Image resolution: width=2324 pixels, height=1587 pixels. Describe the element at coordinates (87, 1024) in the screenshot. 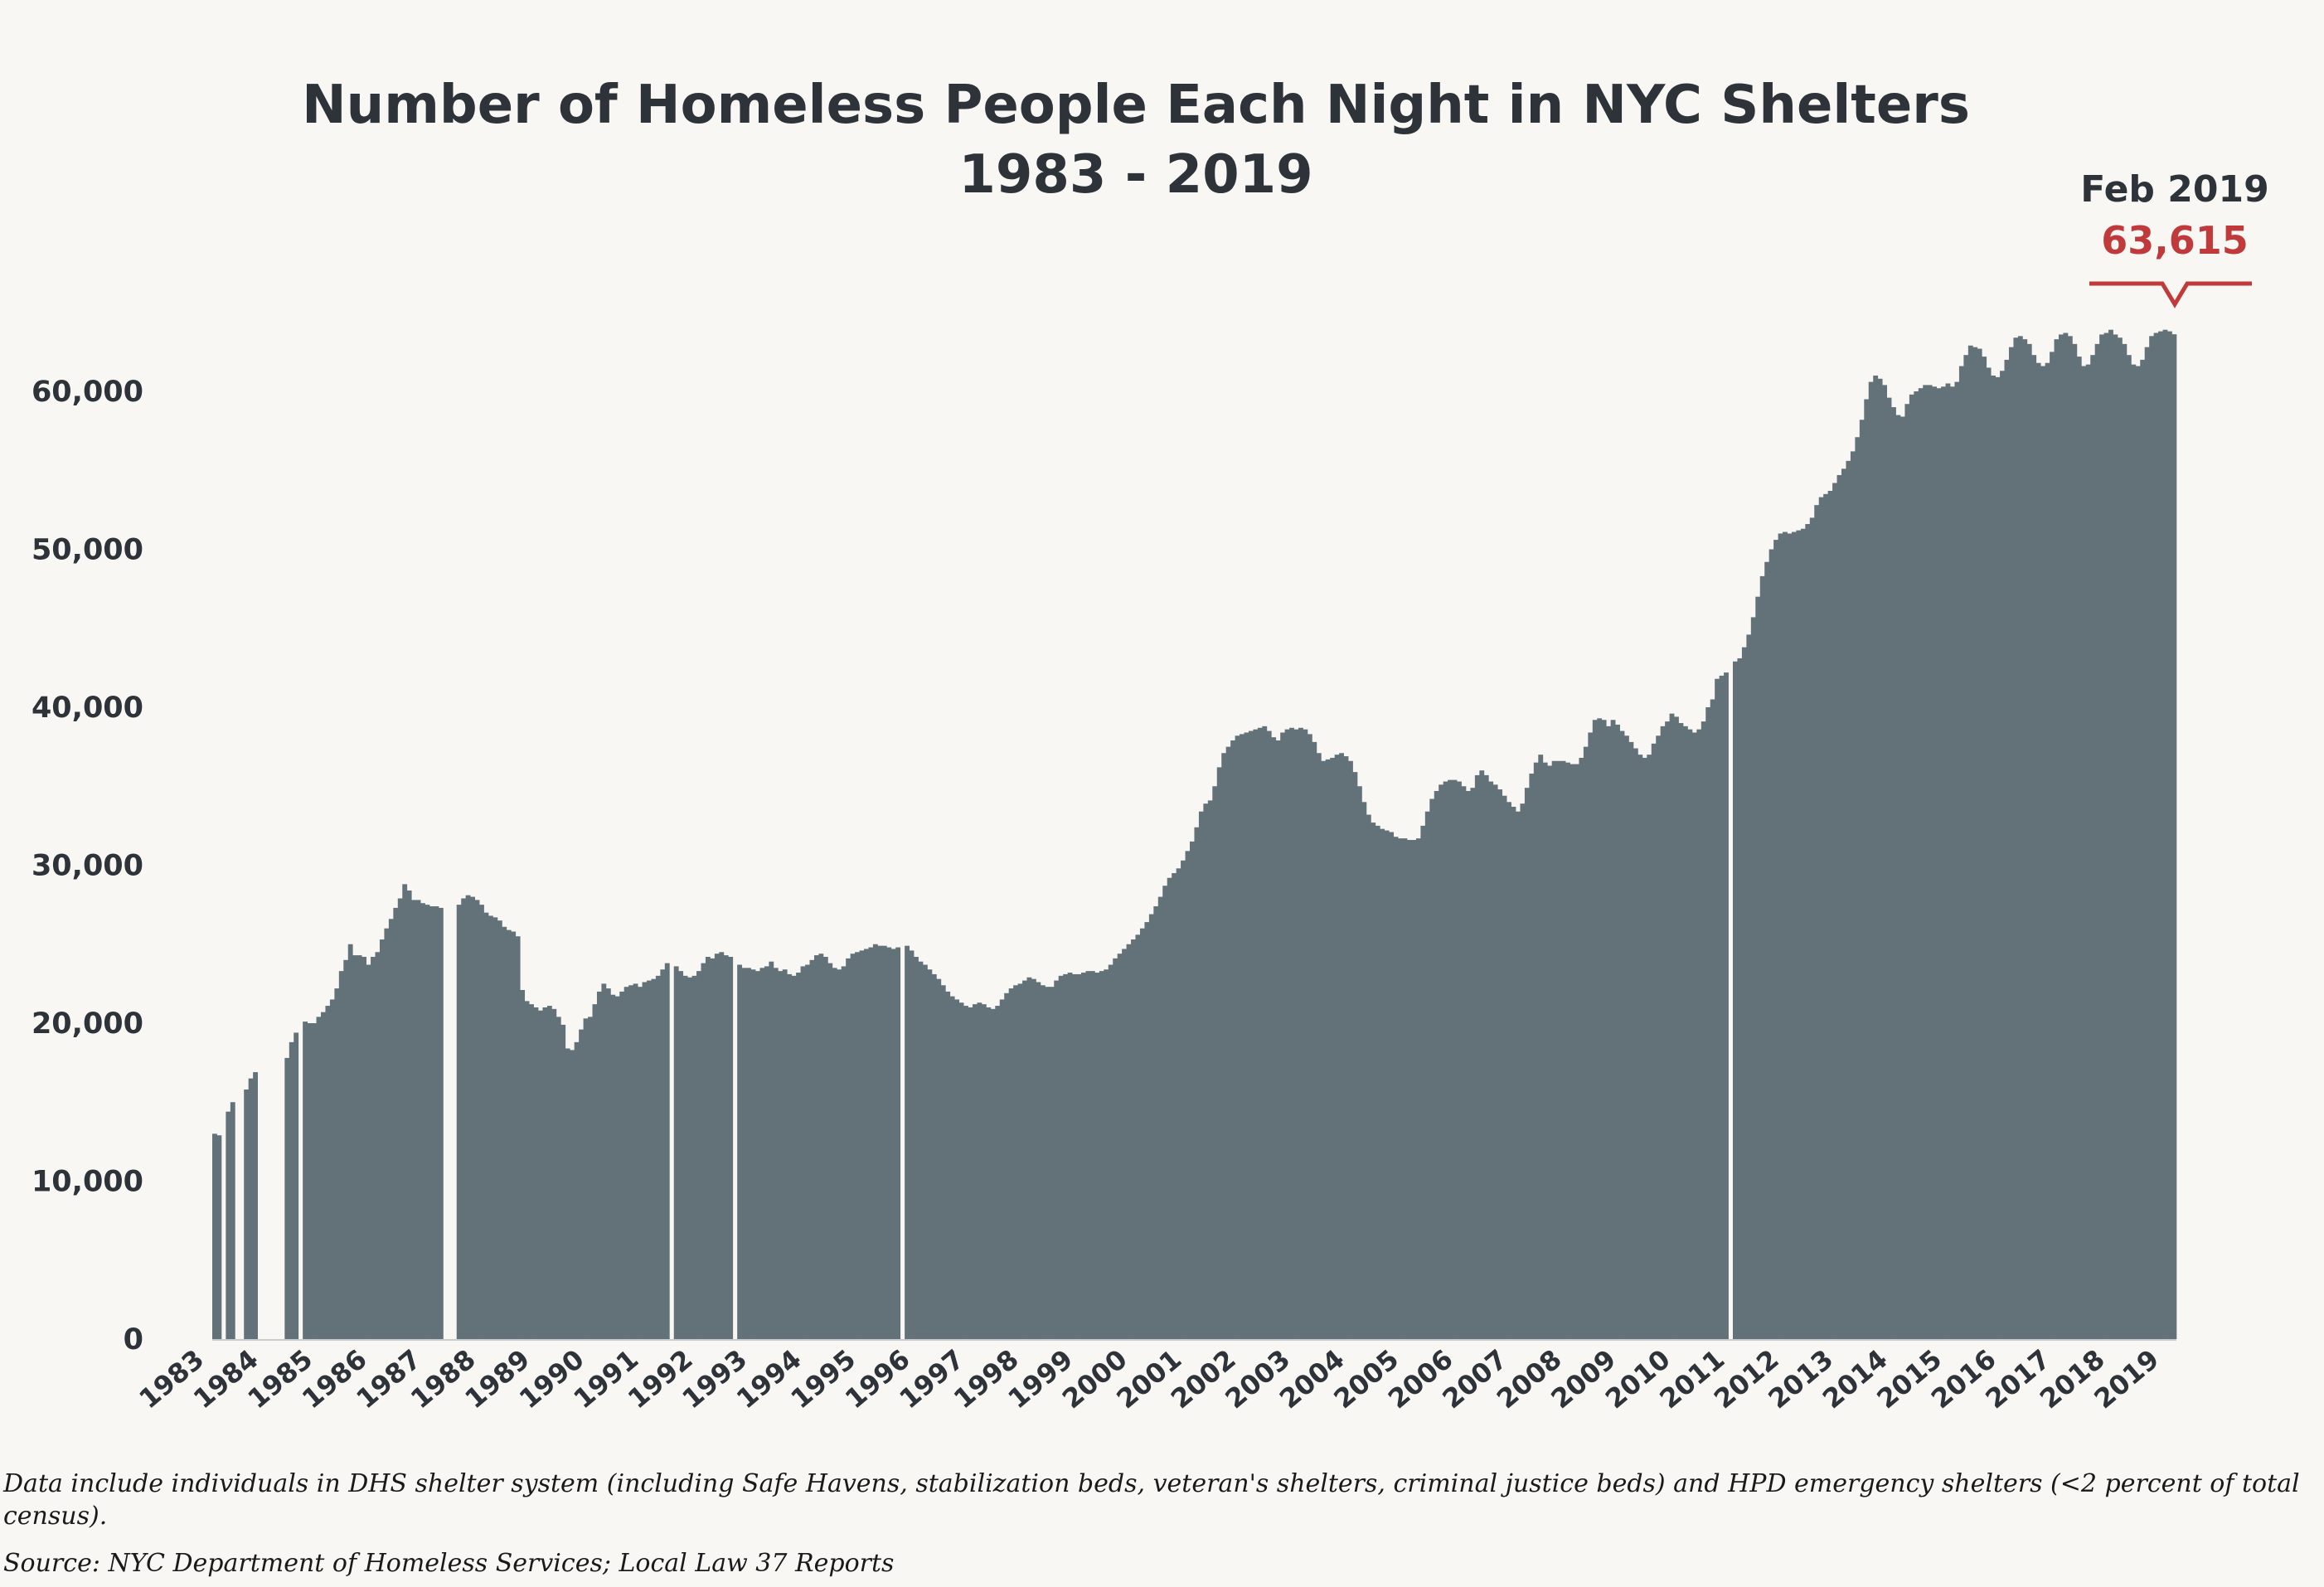

I see `y-tick-label: 20,000` at that location.